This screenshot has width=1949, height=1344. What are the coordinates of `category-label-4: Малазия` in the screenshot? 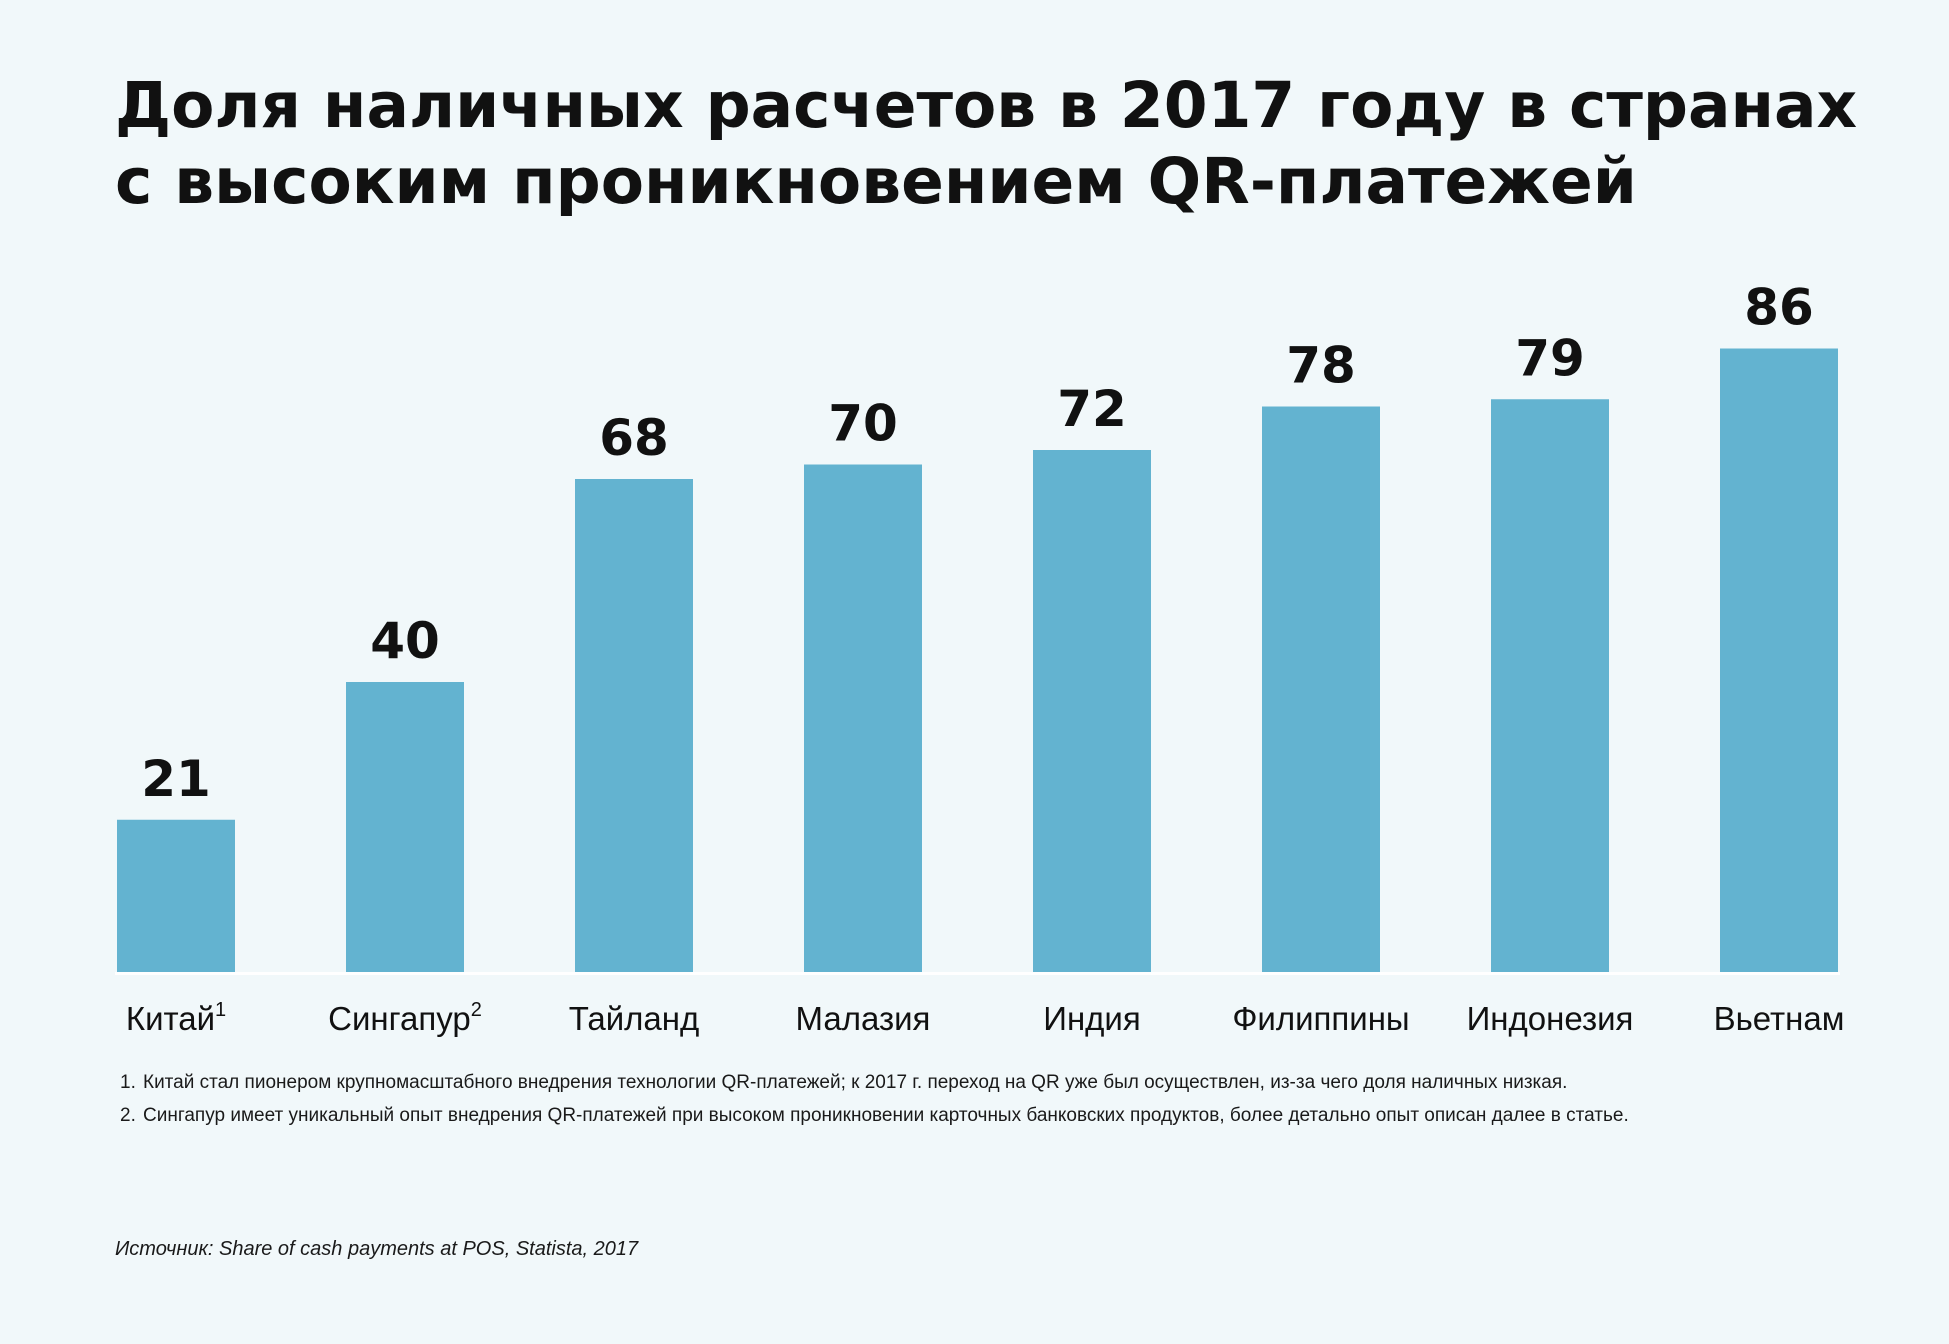 It's located at (863, 1018).